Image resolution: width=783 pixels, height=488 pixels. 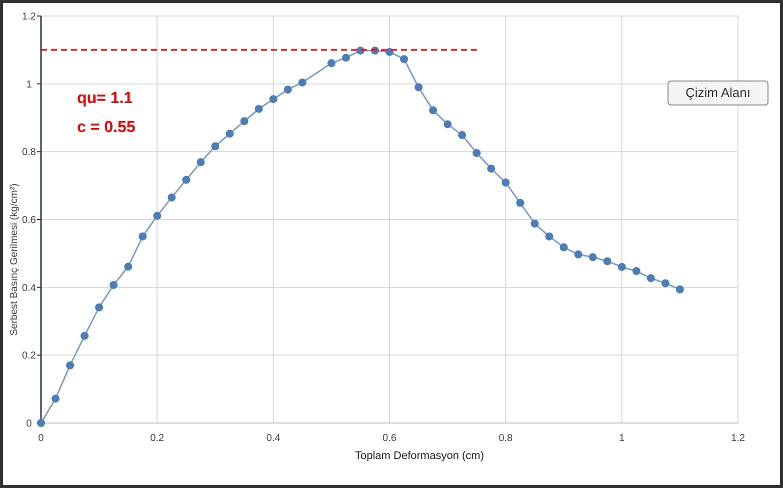 What do you see at coordinates (29, 17) in the screenshot?
I see `y-tick-label: 1.2` at bounding box center [29, 17].